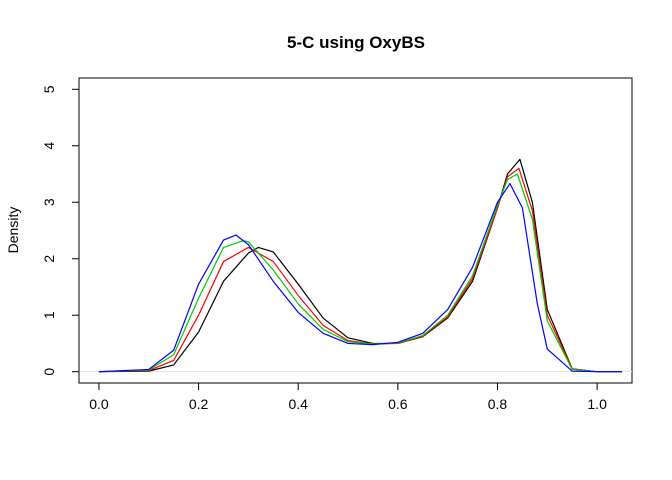  I want to click on y-tick-label: 2, so click(49, 259).